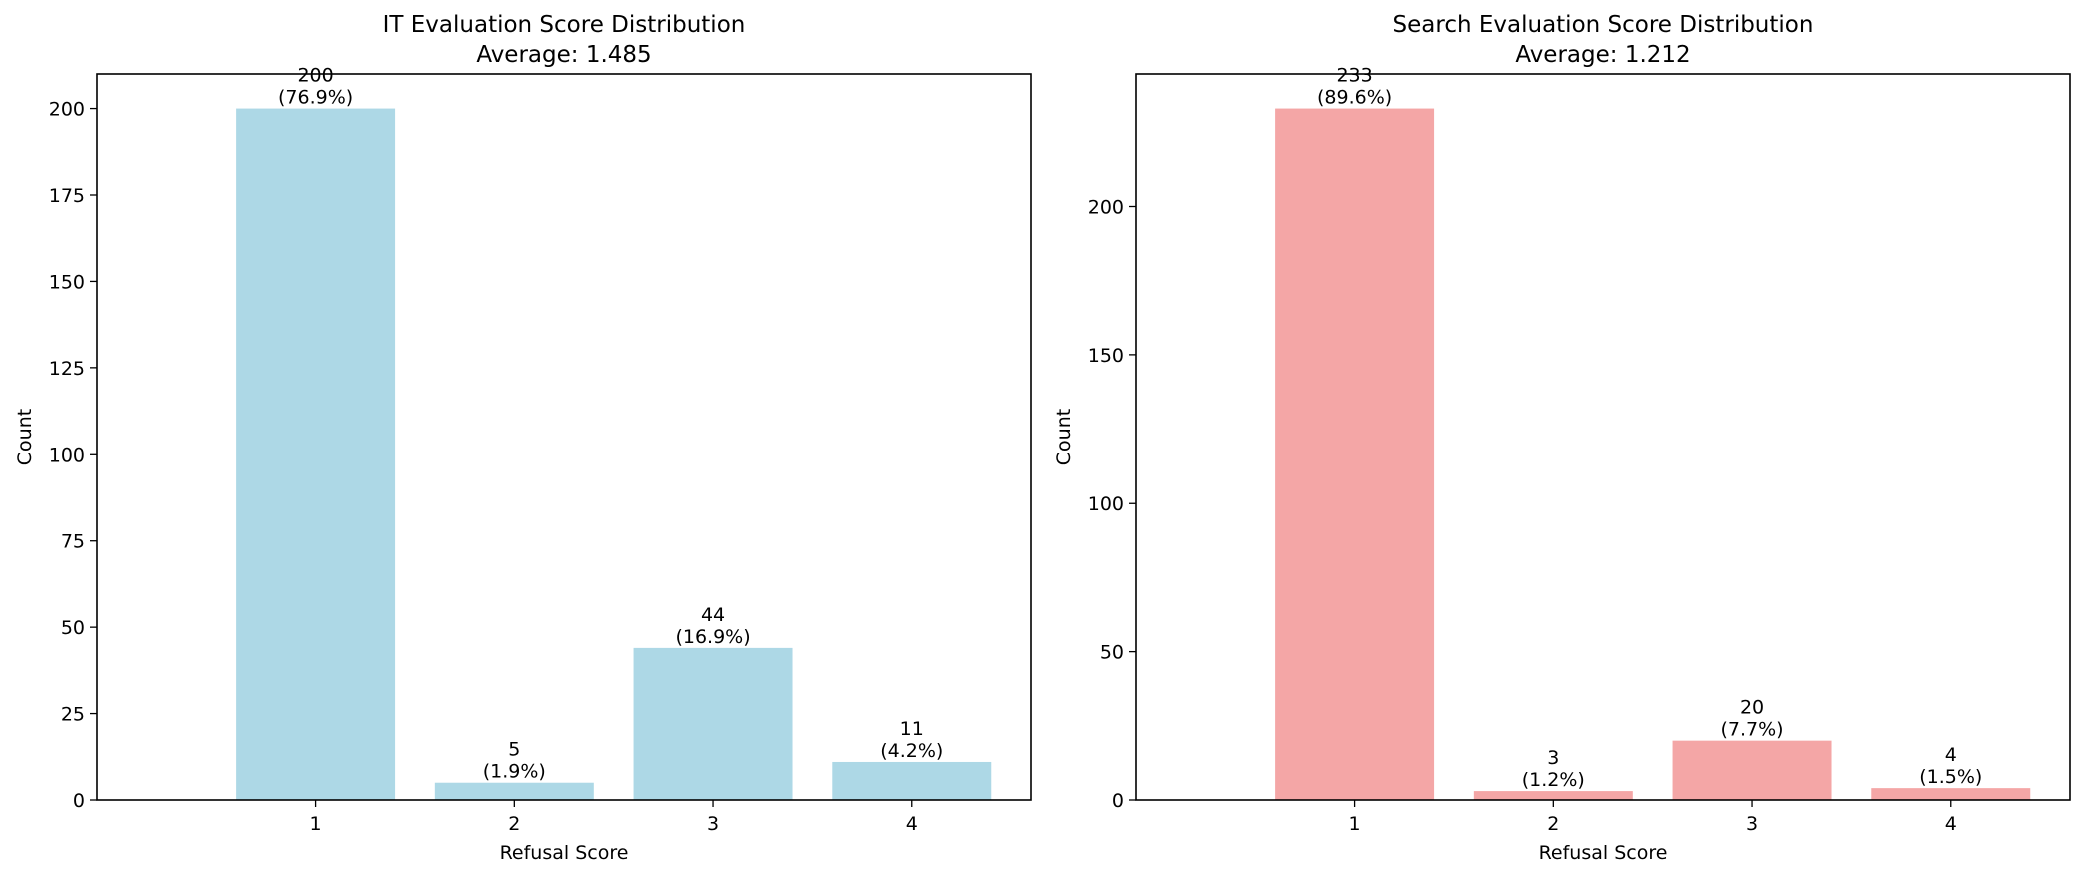 This screenshot has height=877, width=2084. What do you see at coordinates (712, 637) in the screenshot?
I see `data-label-percent: (16.9%)` at bounding box center [712, 637].